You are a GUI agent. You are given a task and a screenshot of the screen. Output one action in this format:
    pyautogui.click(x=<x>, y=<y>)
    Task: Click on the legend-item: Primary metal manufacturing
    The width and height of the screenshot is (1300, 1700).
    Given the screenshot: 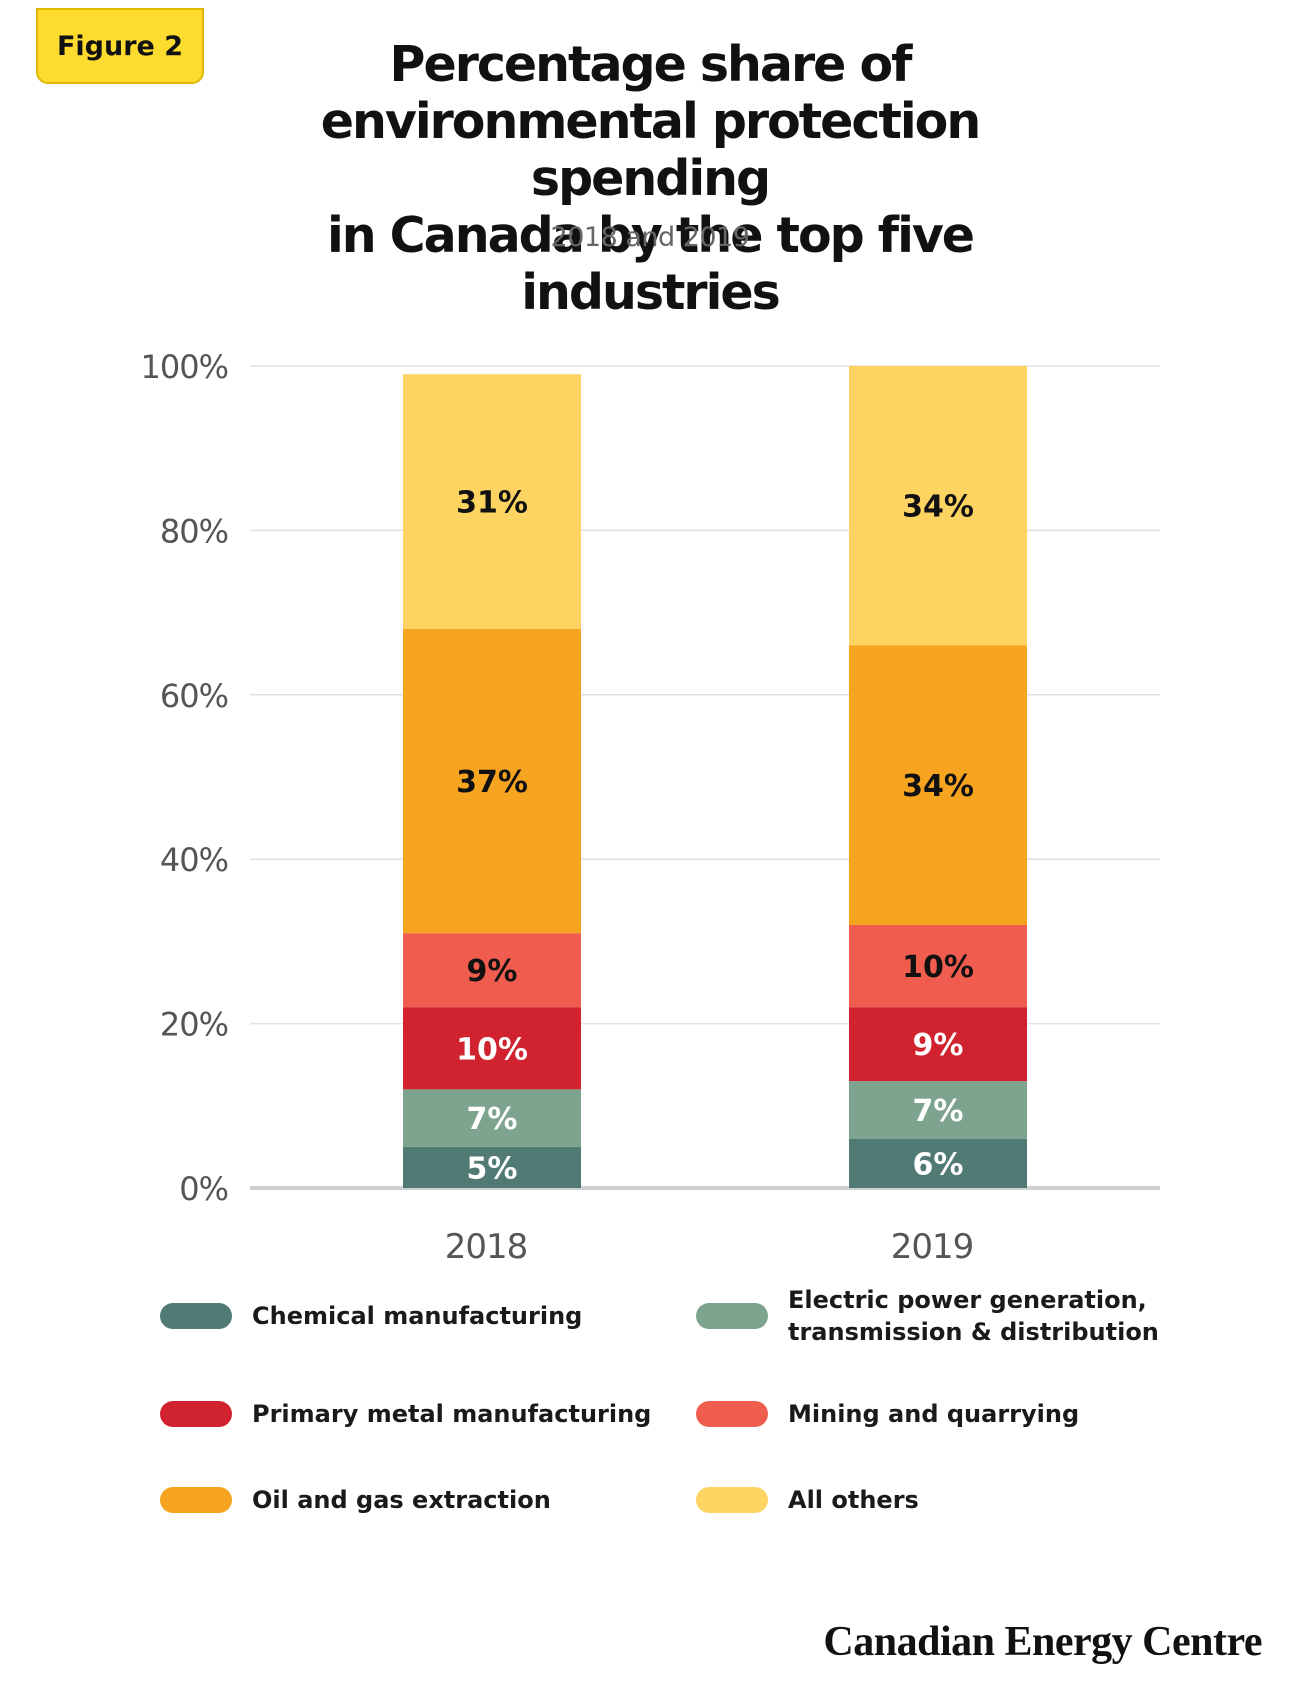 What is the action you would take?
    pyautogui.click(x=405, y=1414)
    